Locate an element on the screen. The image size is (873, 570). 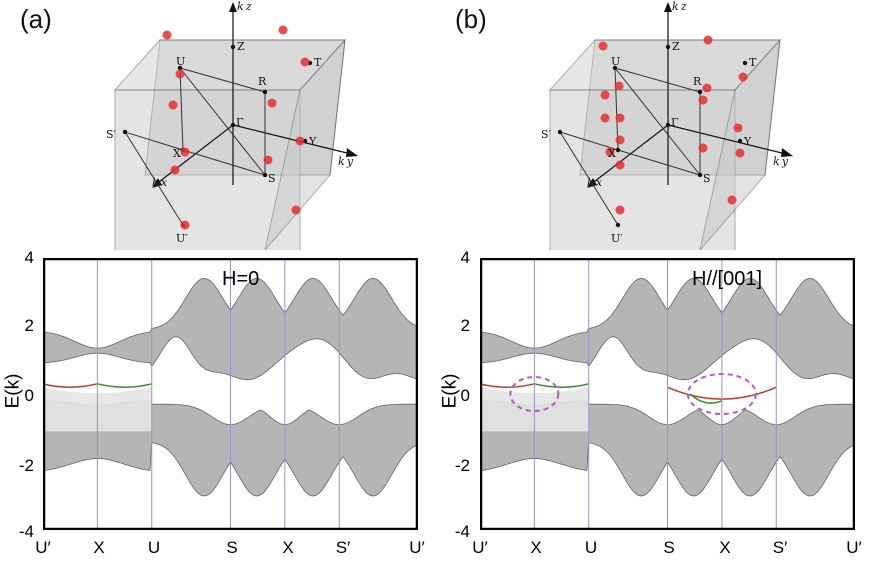
ytick-b-1: 2 is located at coordinates (465, 325).